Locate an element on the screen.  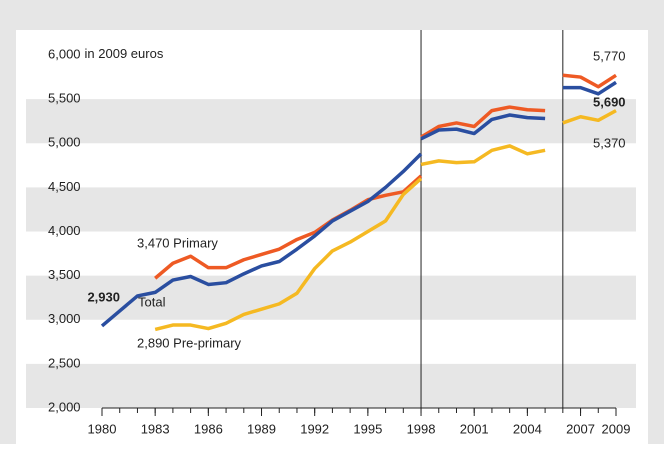
y-tick-label: 4,500 is located at coordinates (64, 186).